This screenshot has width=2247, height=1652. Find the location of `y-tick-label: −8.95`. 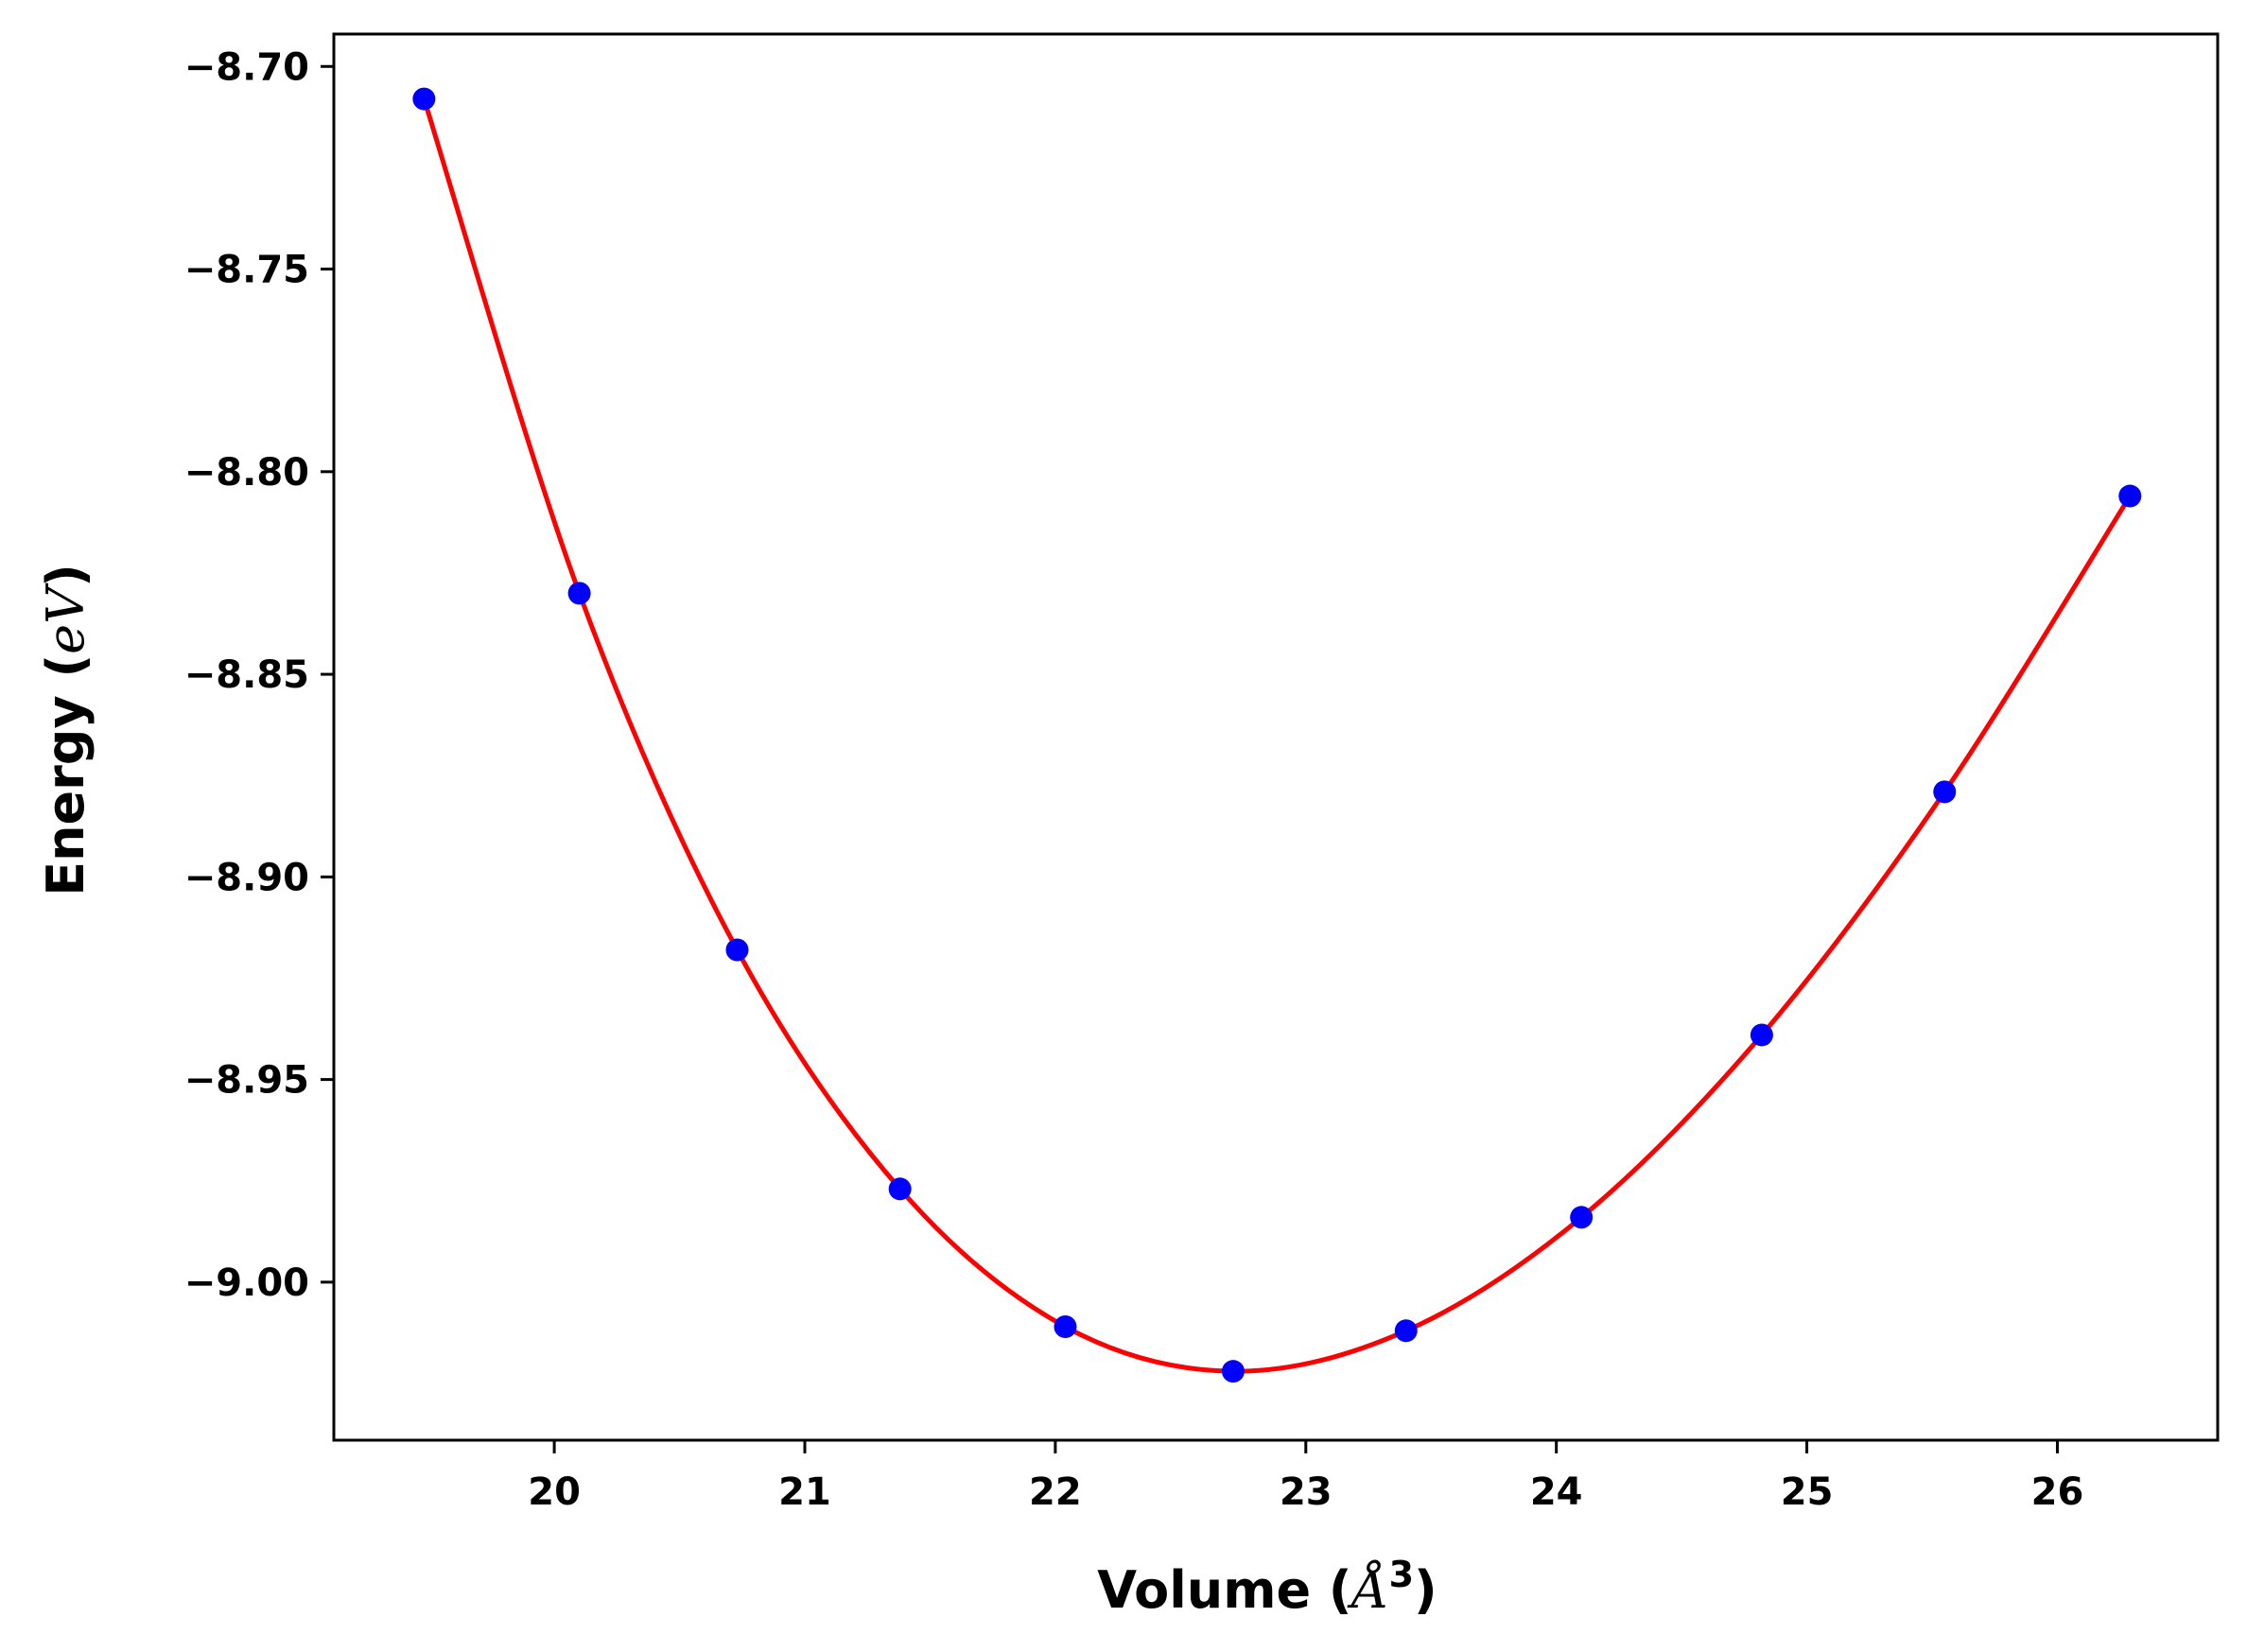

y-tick-label: −8.95 is located at coordinates (247, 1081).